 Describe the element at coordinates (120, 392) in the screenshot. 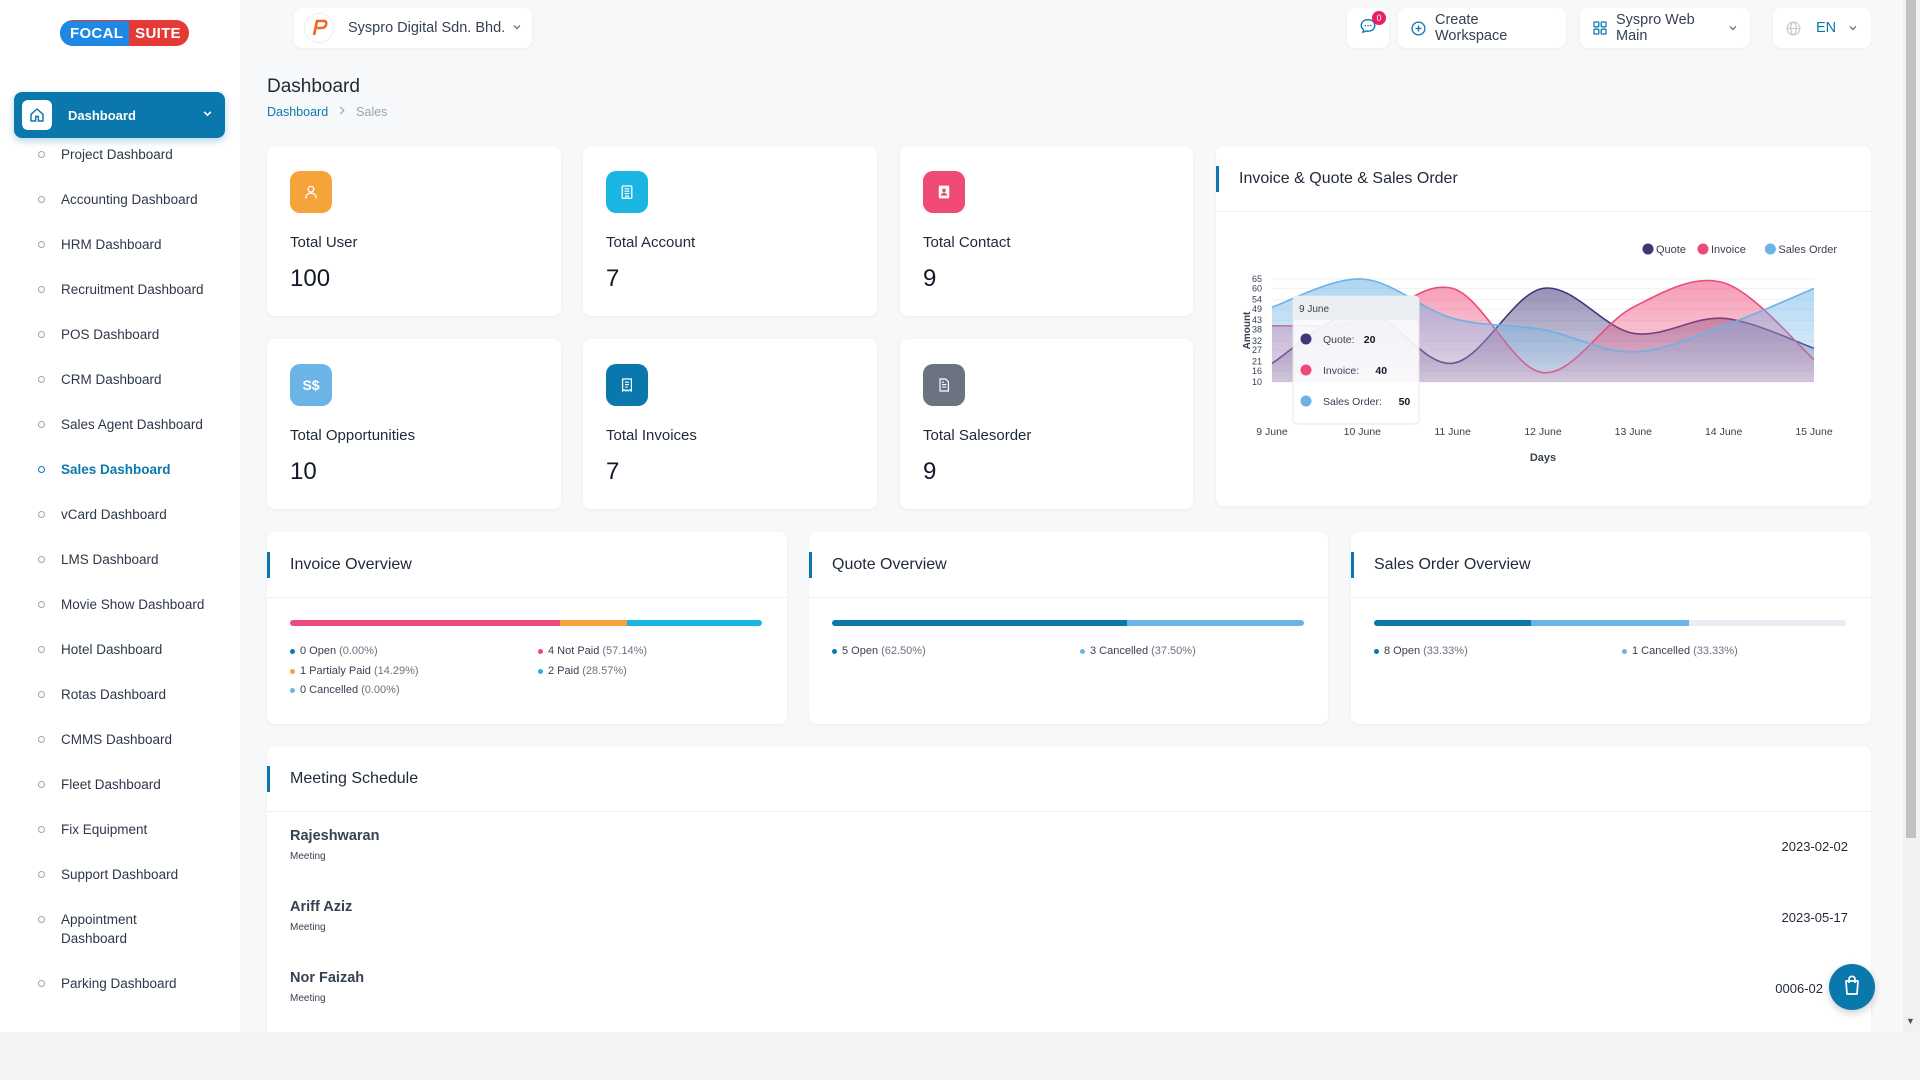

I see `sidebar-item-crm-dashboard: CRM Dashboard` at that location.